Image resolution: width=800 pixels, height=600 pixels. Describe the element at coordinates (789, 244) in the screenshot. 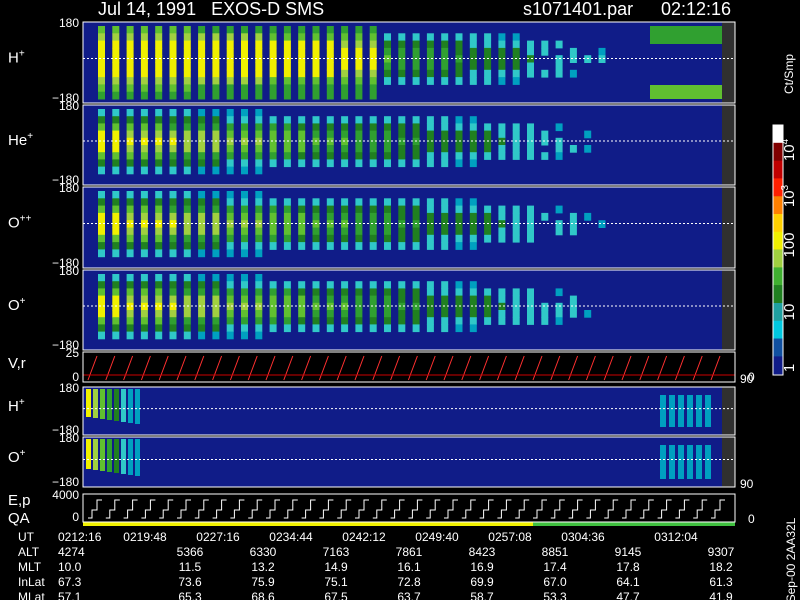

I see `colorbar-label-base: 100` at that location.